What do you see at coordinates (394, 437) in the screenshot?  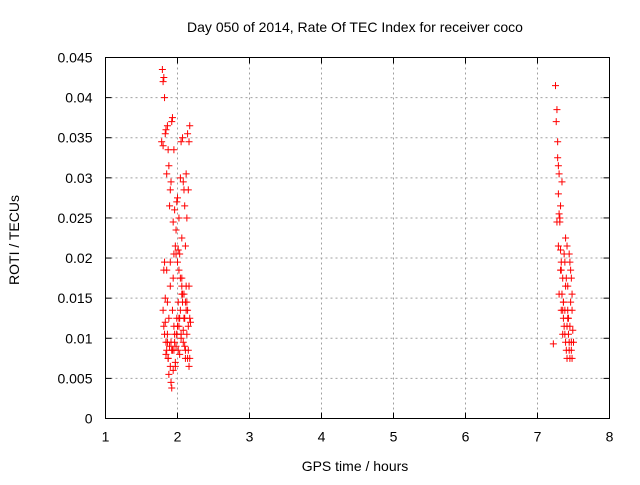 I see `x-tick-label: 5` at bounding box center [394, 437].